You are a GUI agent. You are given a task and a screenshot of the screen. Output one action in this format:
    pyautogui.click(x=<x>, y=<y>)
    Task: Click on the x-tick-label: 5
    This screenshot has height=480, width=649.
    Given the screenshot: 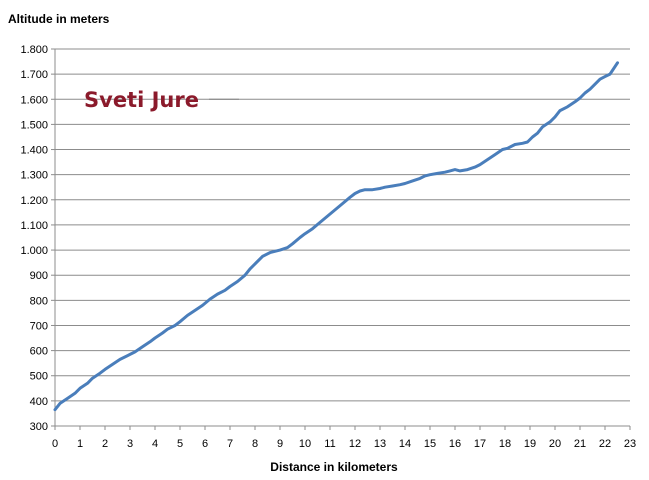 What is the action you would take?
    pyautogui.click(x=180, y=444)
    